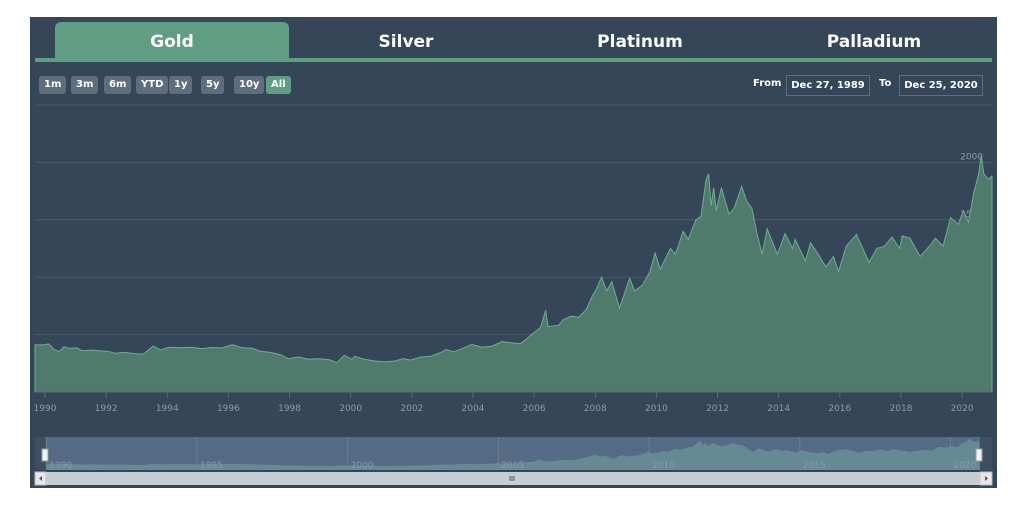 This screenshot has height=505, width=1024. What do you see at coordinates (350, 409) in the screenshot?
I see `x-axis-label: 2000` at bounding box center [350, 409].